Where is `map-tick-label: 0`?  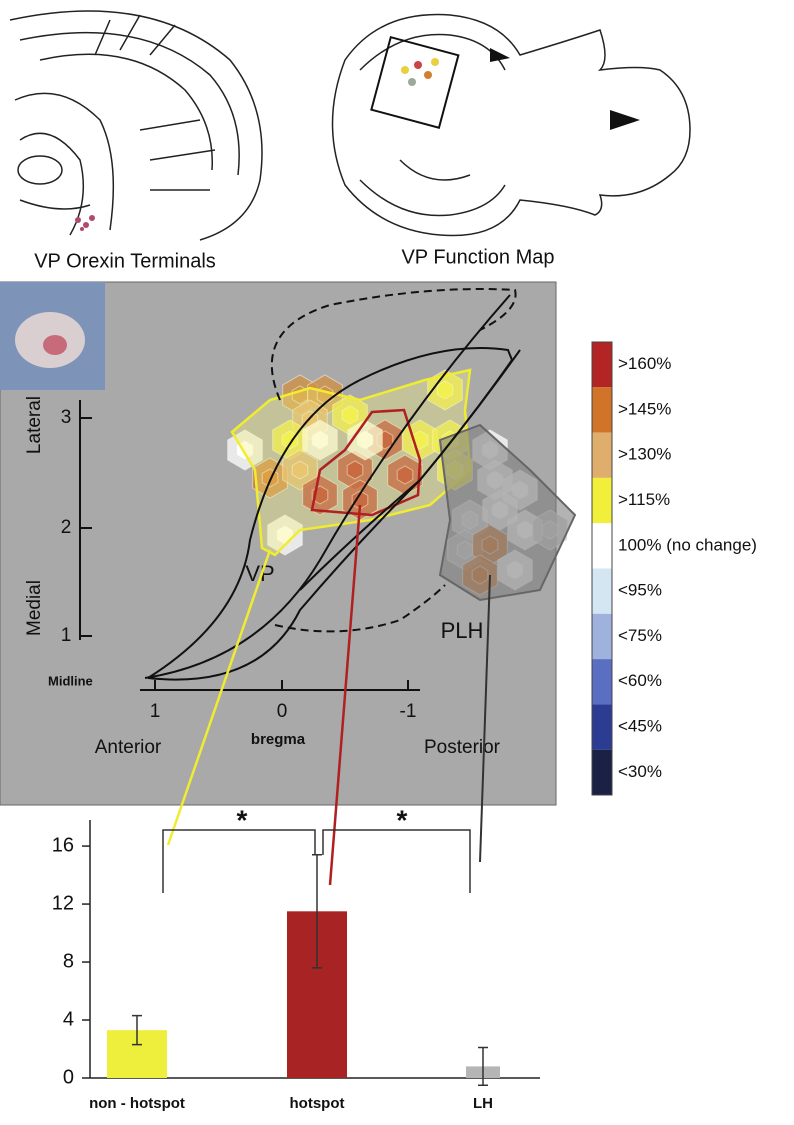 map-tick-label: 0 is located at coordinates (282, 711).